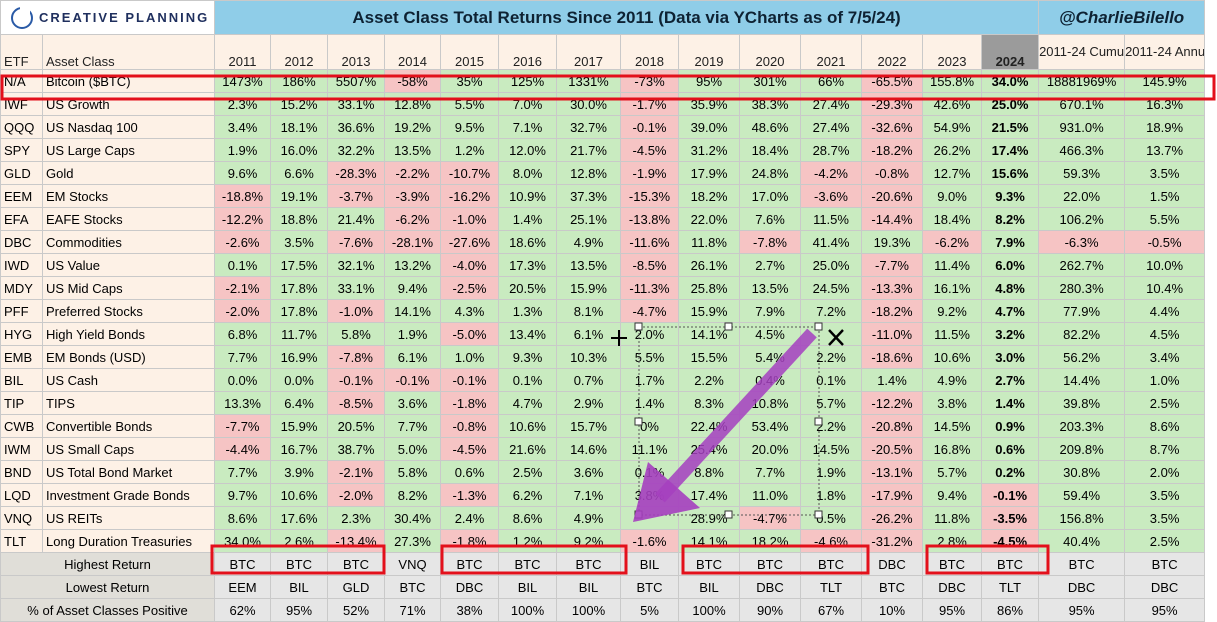 The height and width of the screenshot is (622, 1217). I want to click on return-cell: 3.2%, so click(1010, 334).